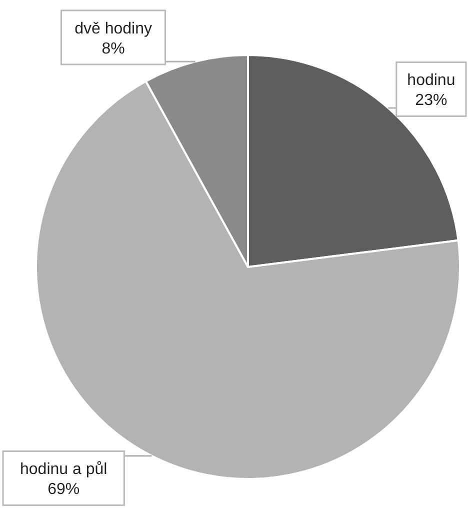 This screenshot has height=522, width=469. What do you see at coordinates (431, 81) in the screenshot?
I see `slice-label: hodinu` at bounding box center [431, 81].